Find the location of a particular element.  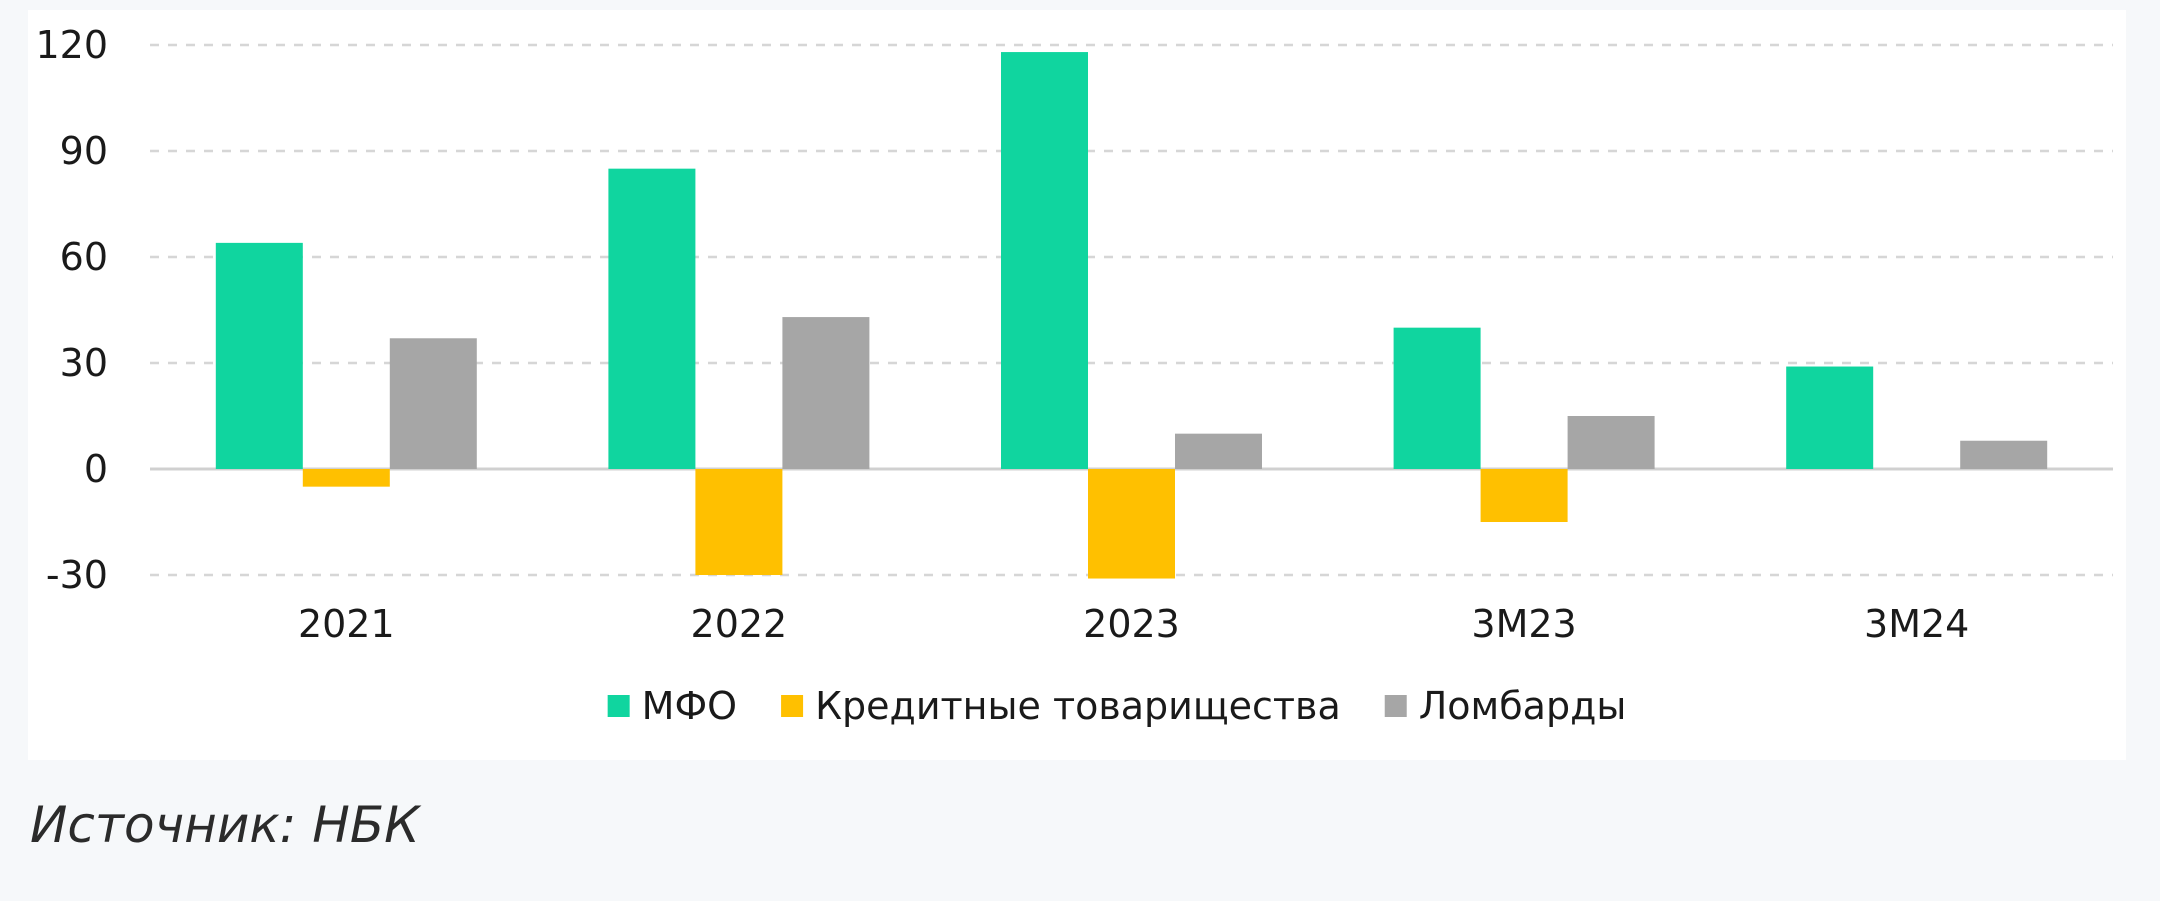

x-category-label: 3М24 is located at coordinates (1916, 624).